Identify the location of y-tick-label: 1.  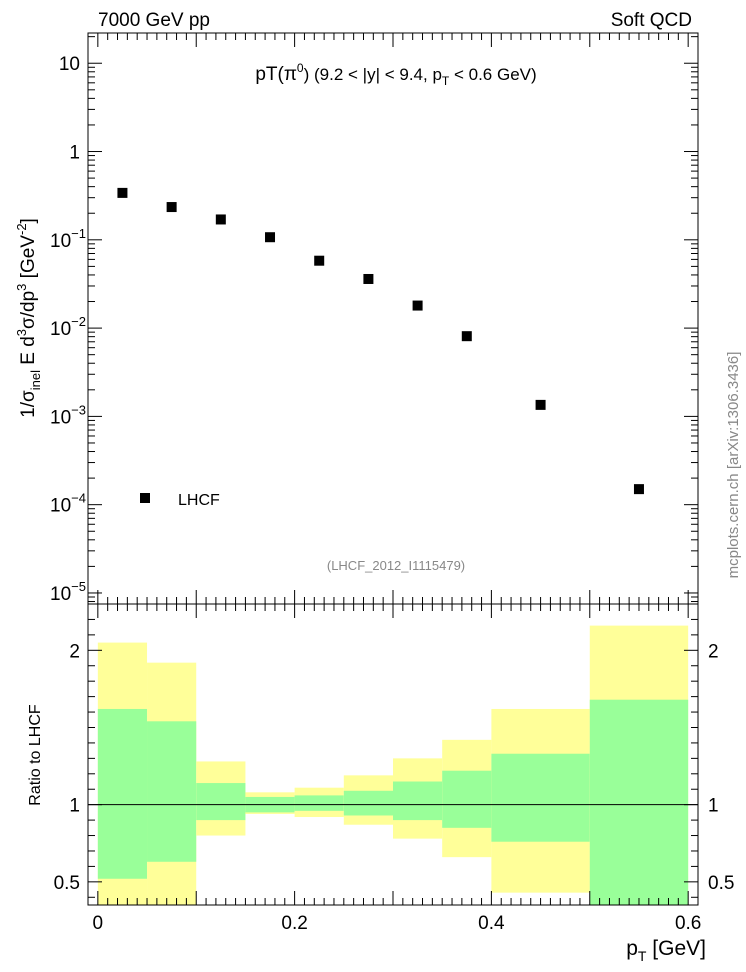
(74, 153).